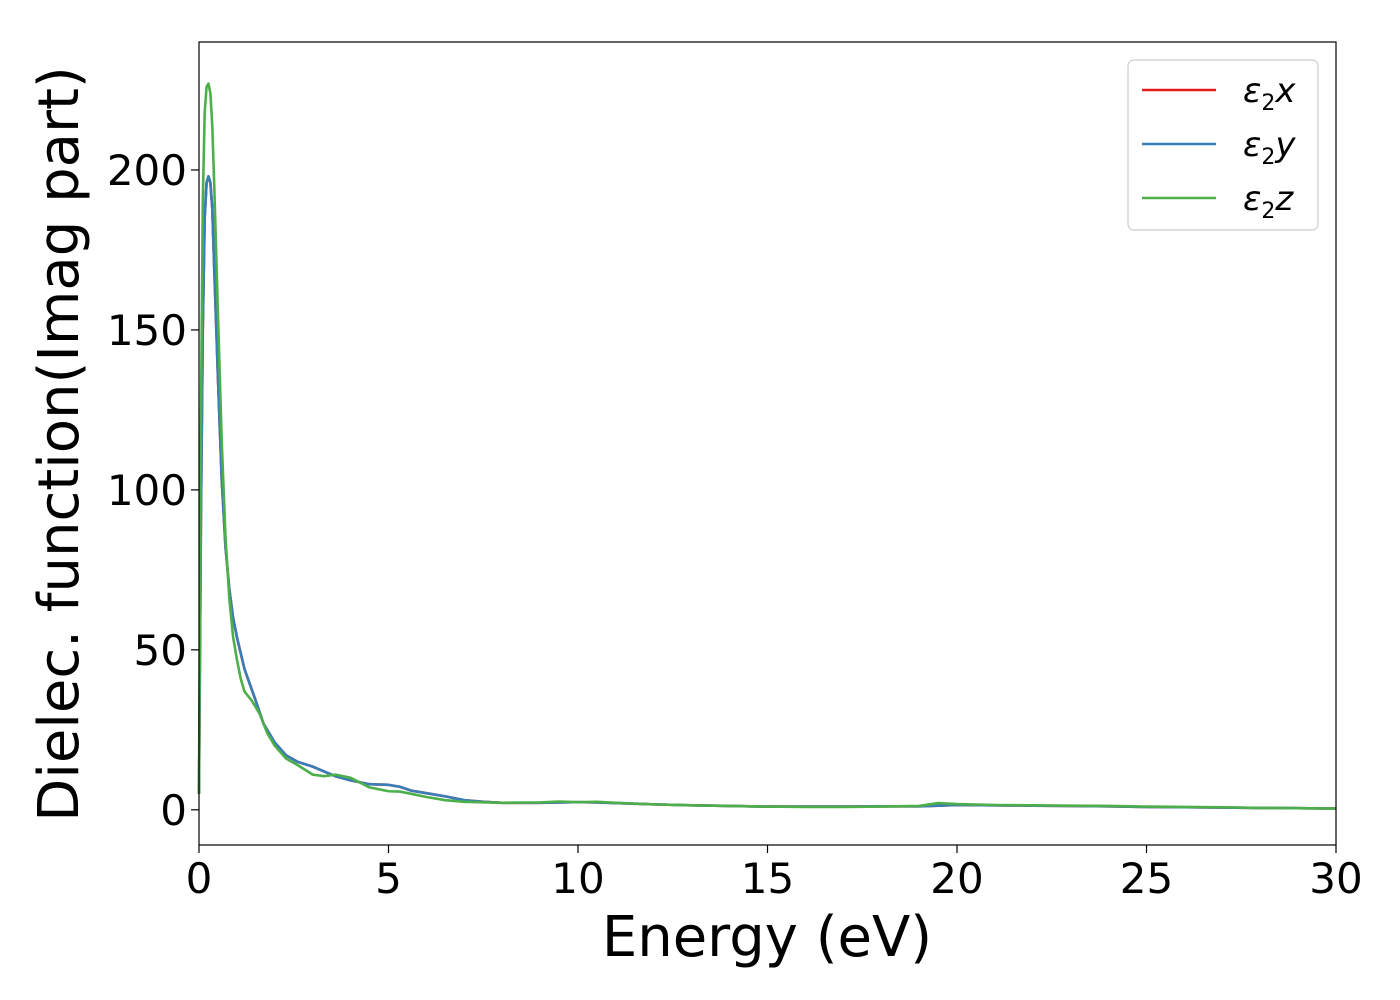 The width and height of the screenshot is (1400, 1000). What do you see at coordinates (199, 878) in the screenshot?
I see `x-tick-label: 0` at bounding box center [199, 878].